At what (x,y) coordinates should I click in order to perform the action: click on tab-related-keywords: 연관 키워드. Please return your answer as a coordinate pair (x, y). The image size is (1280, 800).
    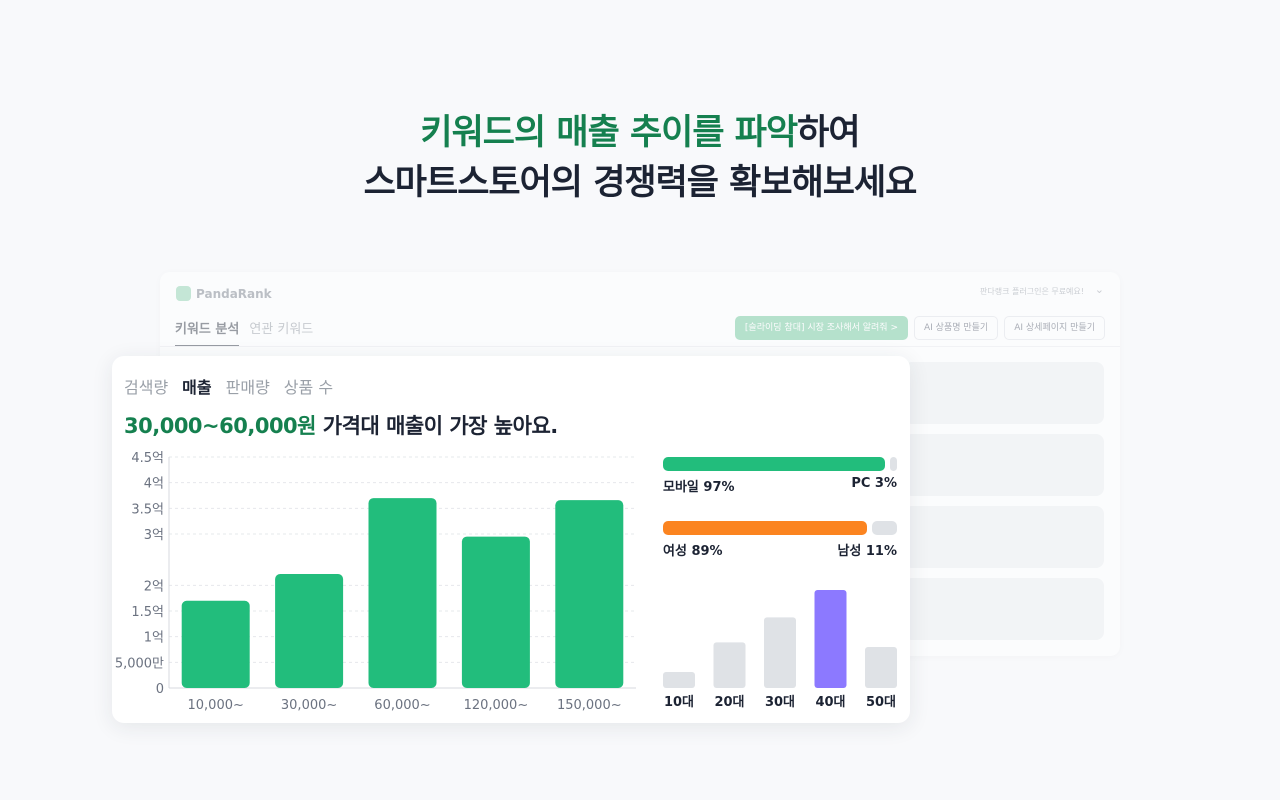
    Looking at the image, I should click on (281, 329).